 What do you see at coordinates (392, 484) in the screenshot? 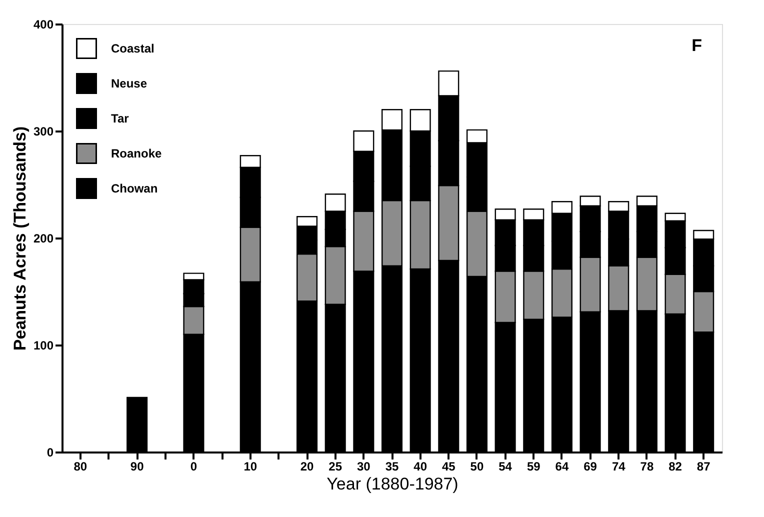
I see `x-axis-title: Year (1880-1987)` at bounding box center [392, 484].